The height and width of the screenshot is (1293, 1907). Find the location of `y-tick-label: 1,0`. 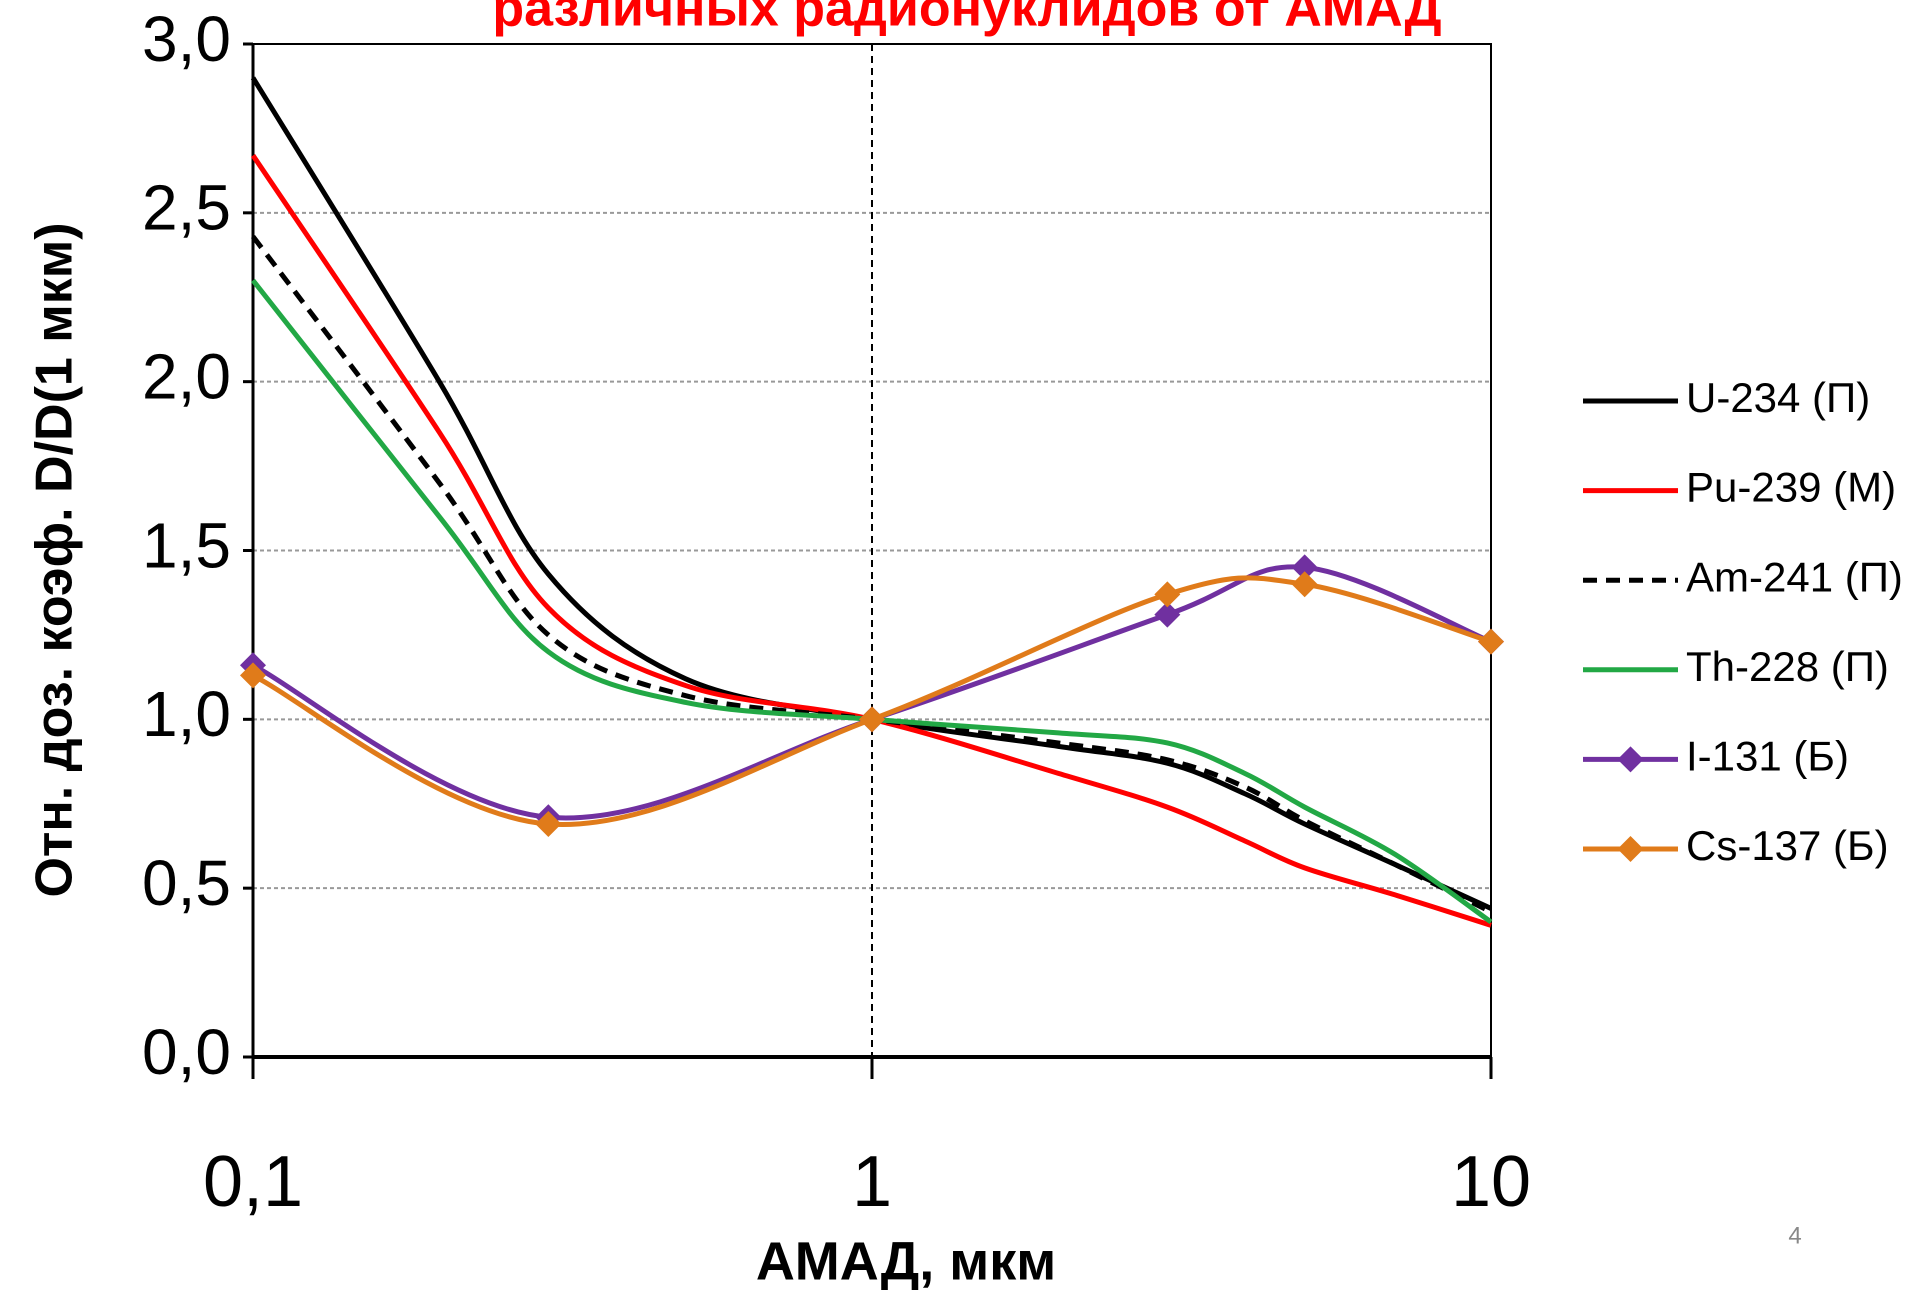

y-tick-label: 1,0 is located at coordinates (186, 714).